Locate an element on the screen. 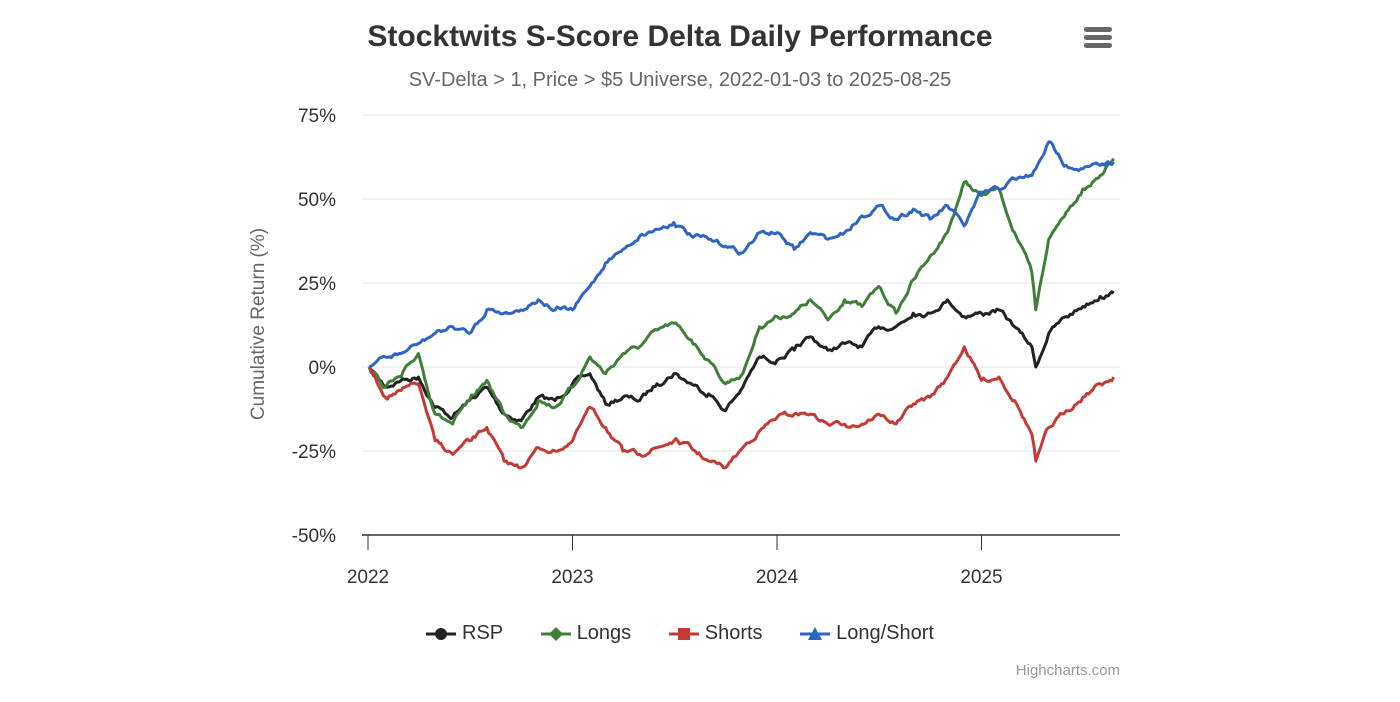 The image size is (1400, 702). y-tick-label: 0% is located at coordinates (323, 368).